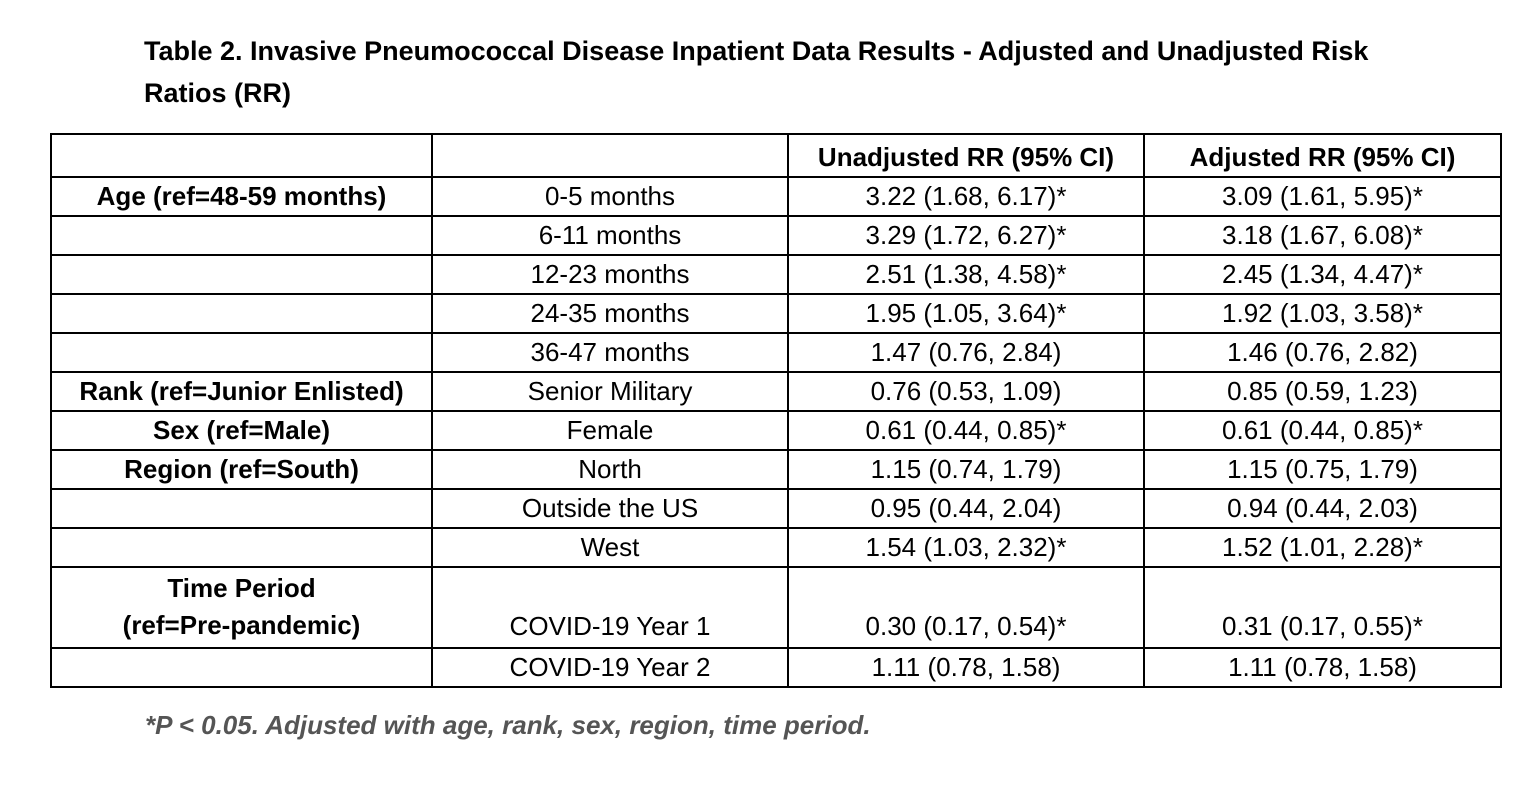  What do you see at coordinates (966, 469) in the screenshot?
I see `row-unadjusted-cell: 1.15 (0.74, 1.79)` at bounding box center [966, 469].